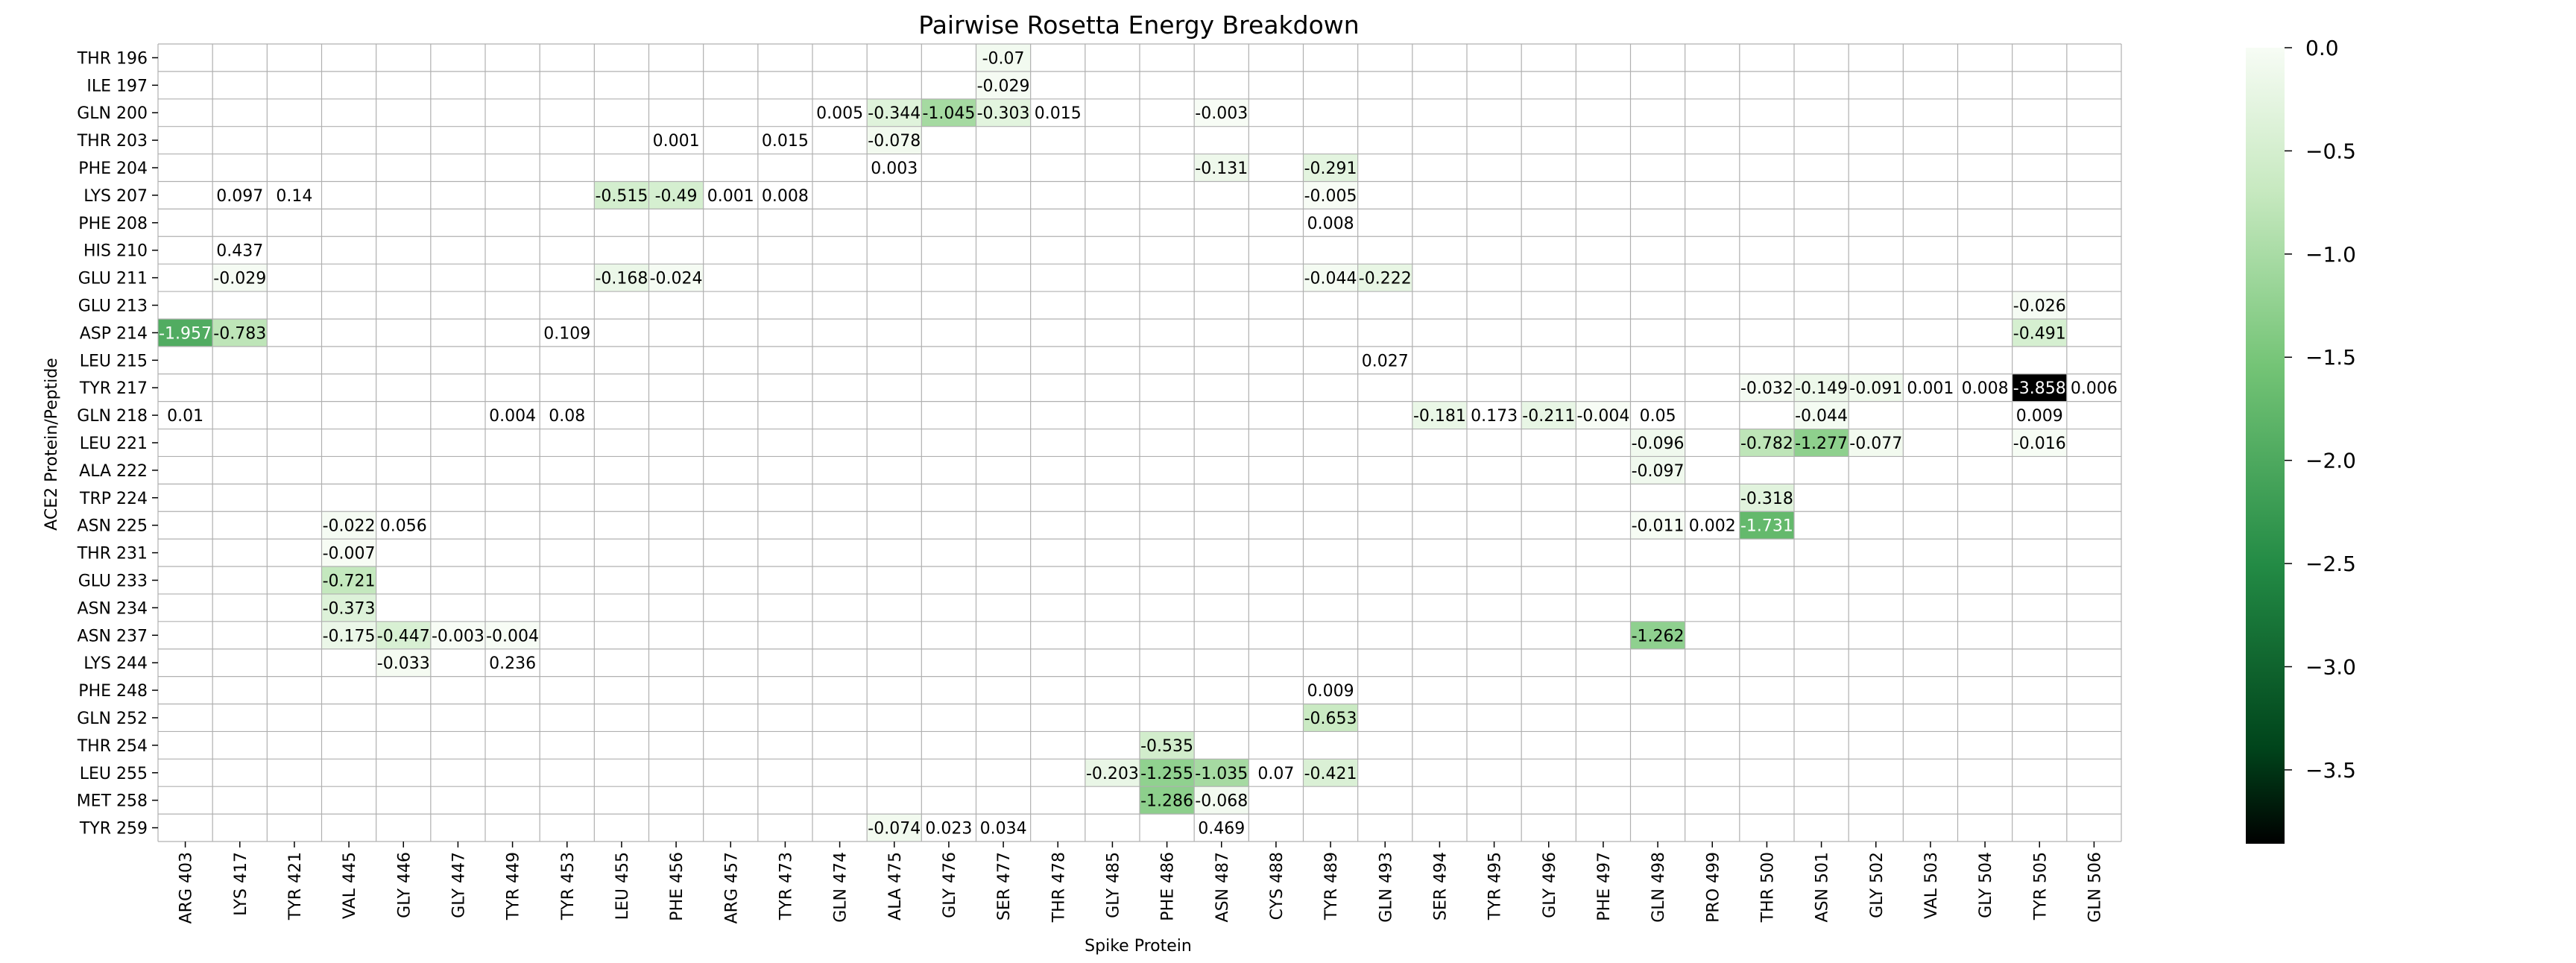  What do you see at coordinates (113, 113) in the screenshot?
I see `y-tick-label: GLN 200` at bounding box center [113, 113].